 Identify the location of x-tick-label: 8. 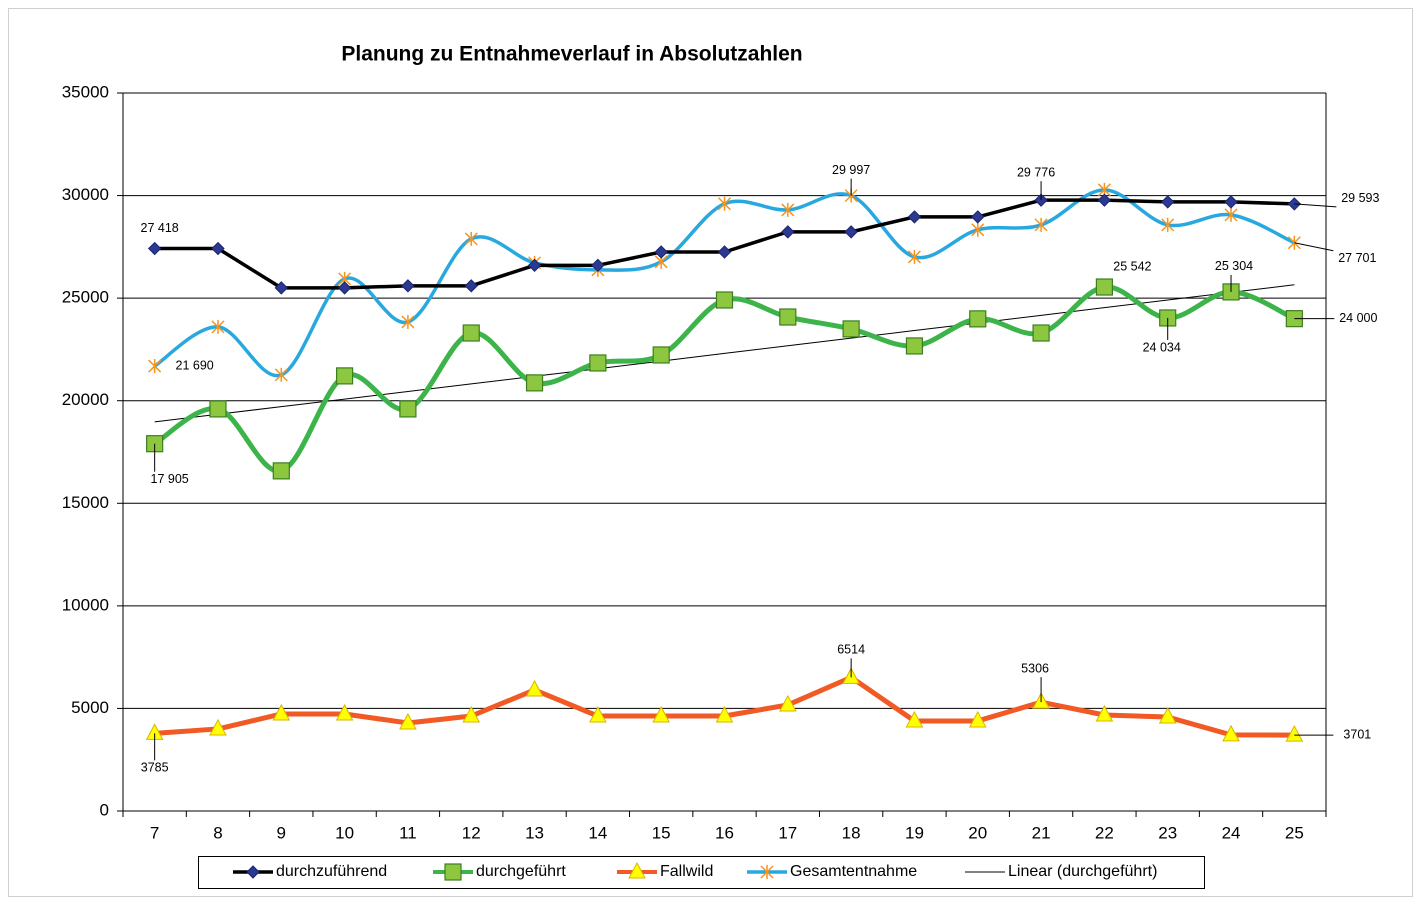
(217, 832).